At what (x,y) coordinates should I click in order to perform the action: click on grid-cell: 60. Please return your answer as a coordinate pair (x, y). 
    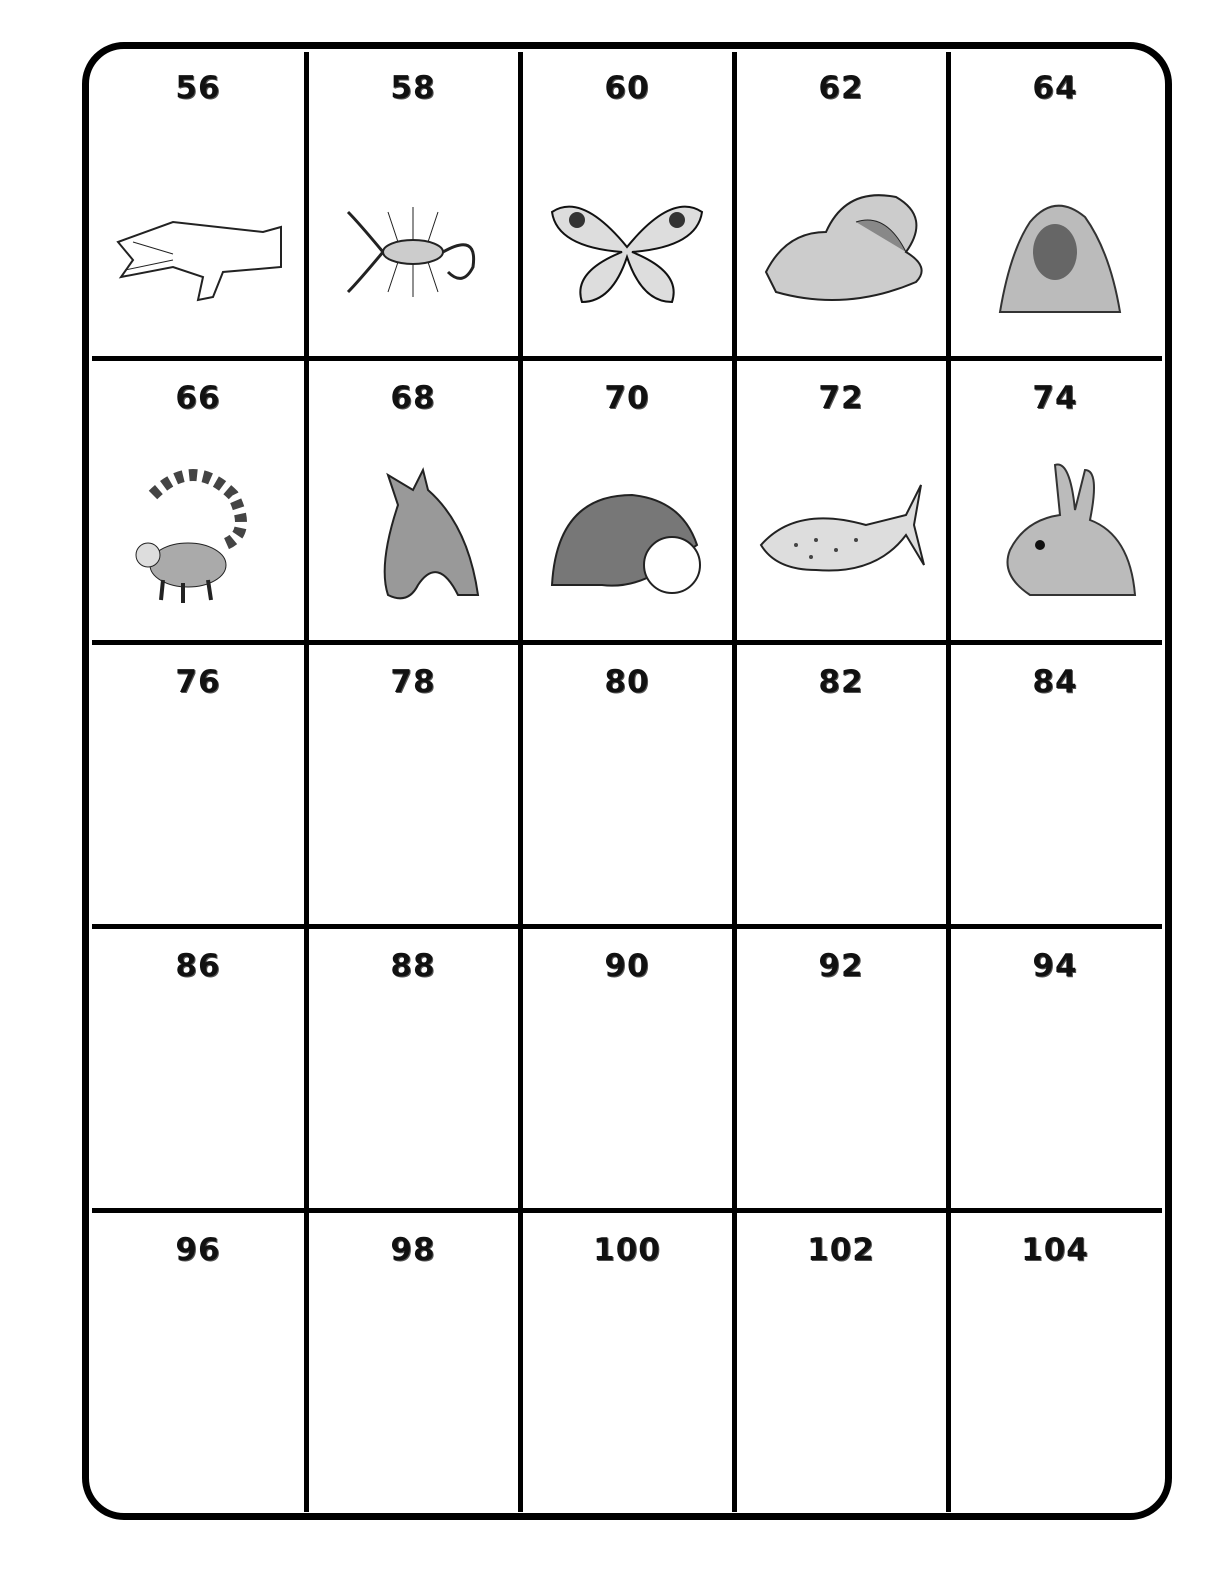
    Looking at the image, I should click on (627, 204).